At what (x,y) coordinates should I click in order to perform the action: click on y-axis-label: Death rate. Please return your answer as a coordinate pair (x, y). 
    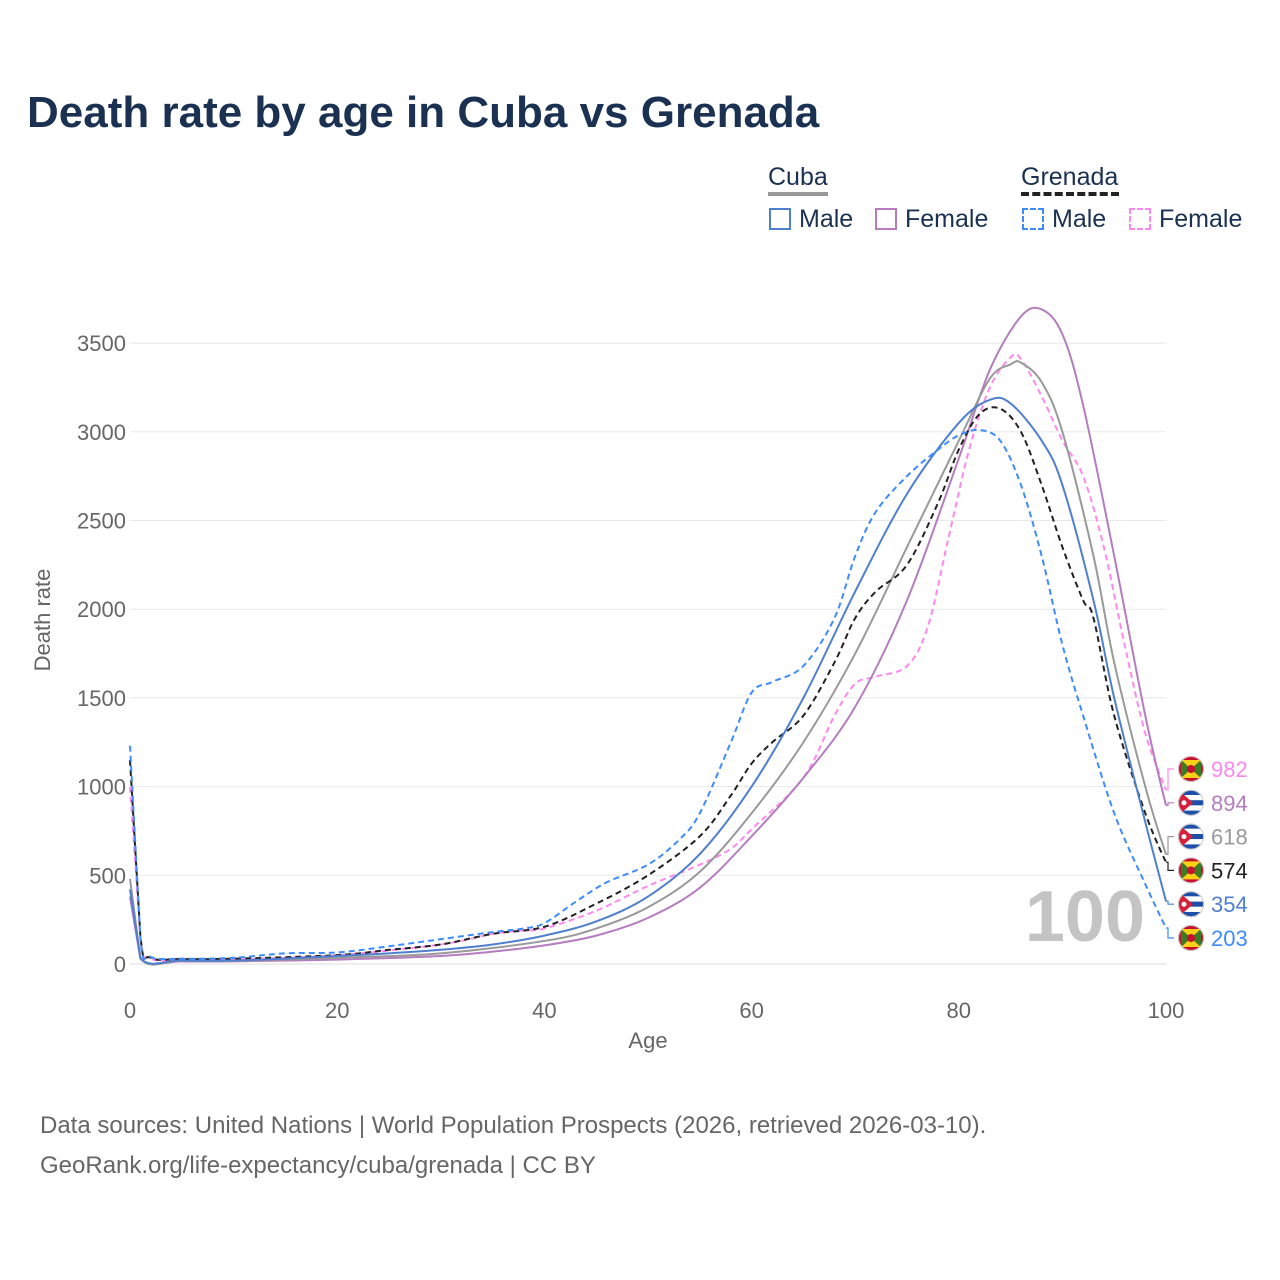
    Looking at the image, I should click on (42, 620).